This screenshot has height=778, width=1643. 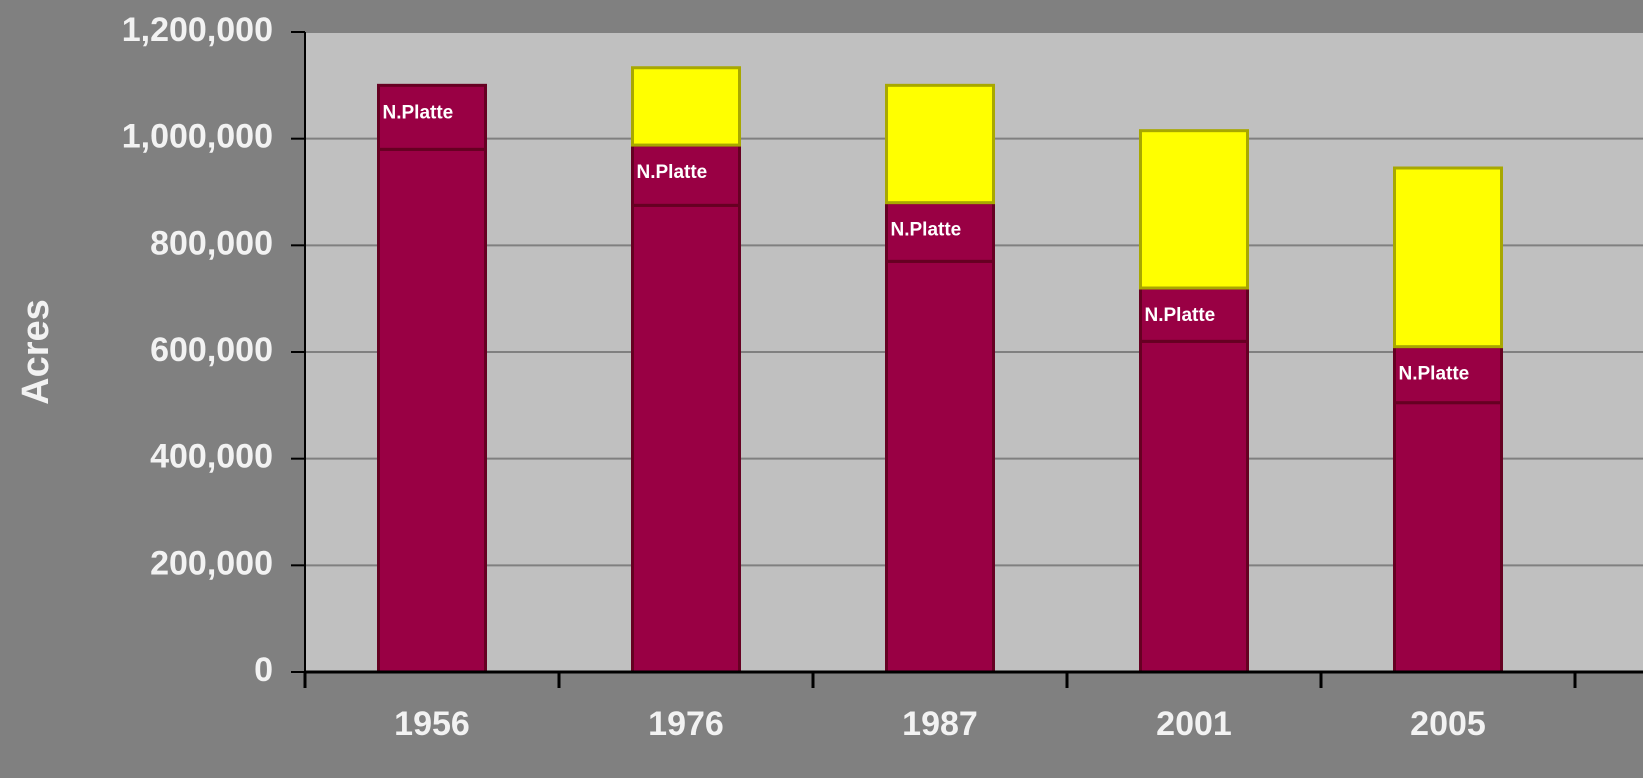 I want to click on y-axis-title: Acres, so click(x=36, y=352).